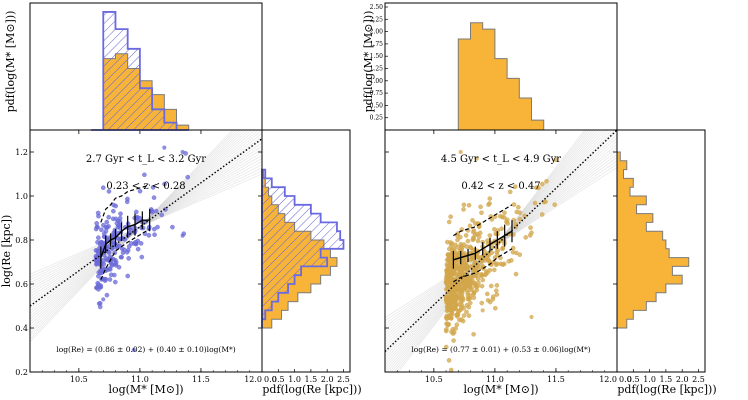  What do you see at coordinates (21, 284) in the screenshot?
I see `y-tick-label: 0.6` at bounding box center [21, 284].